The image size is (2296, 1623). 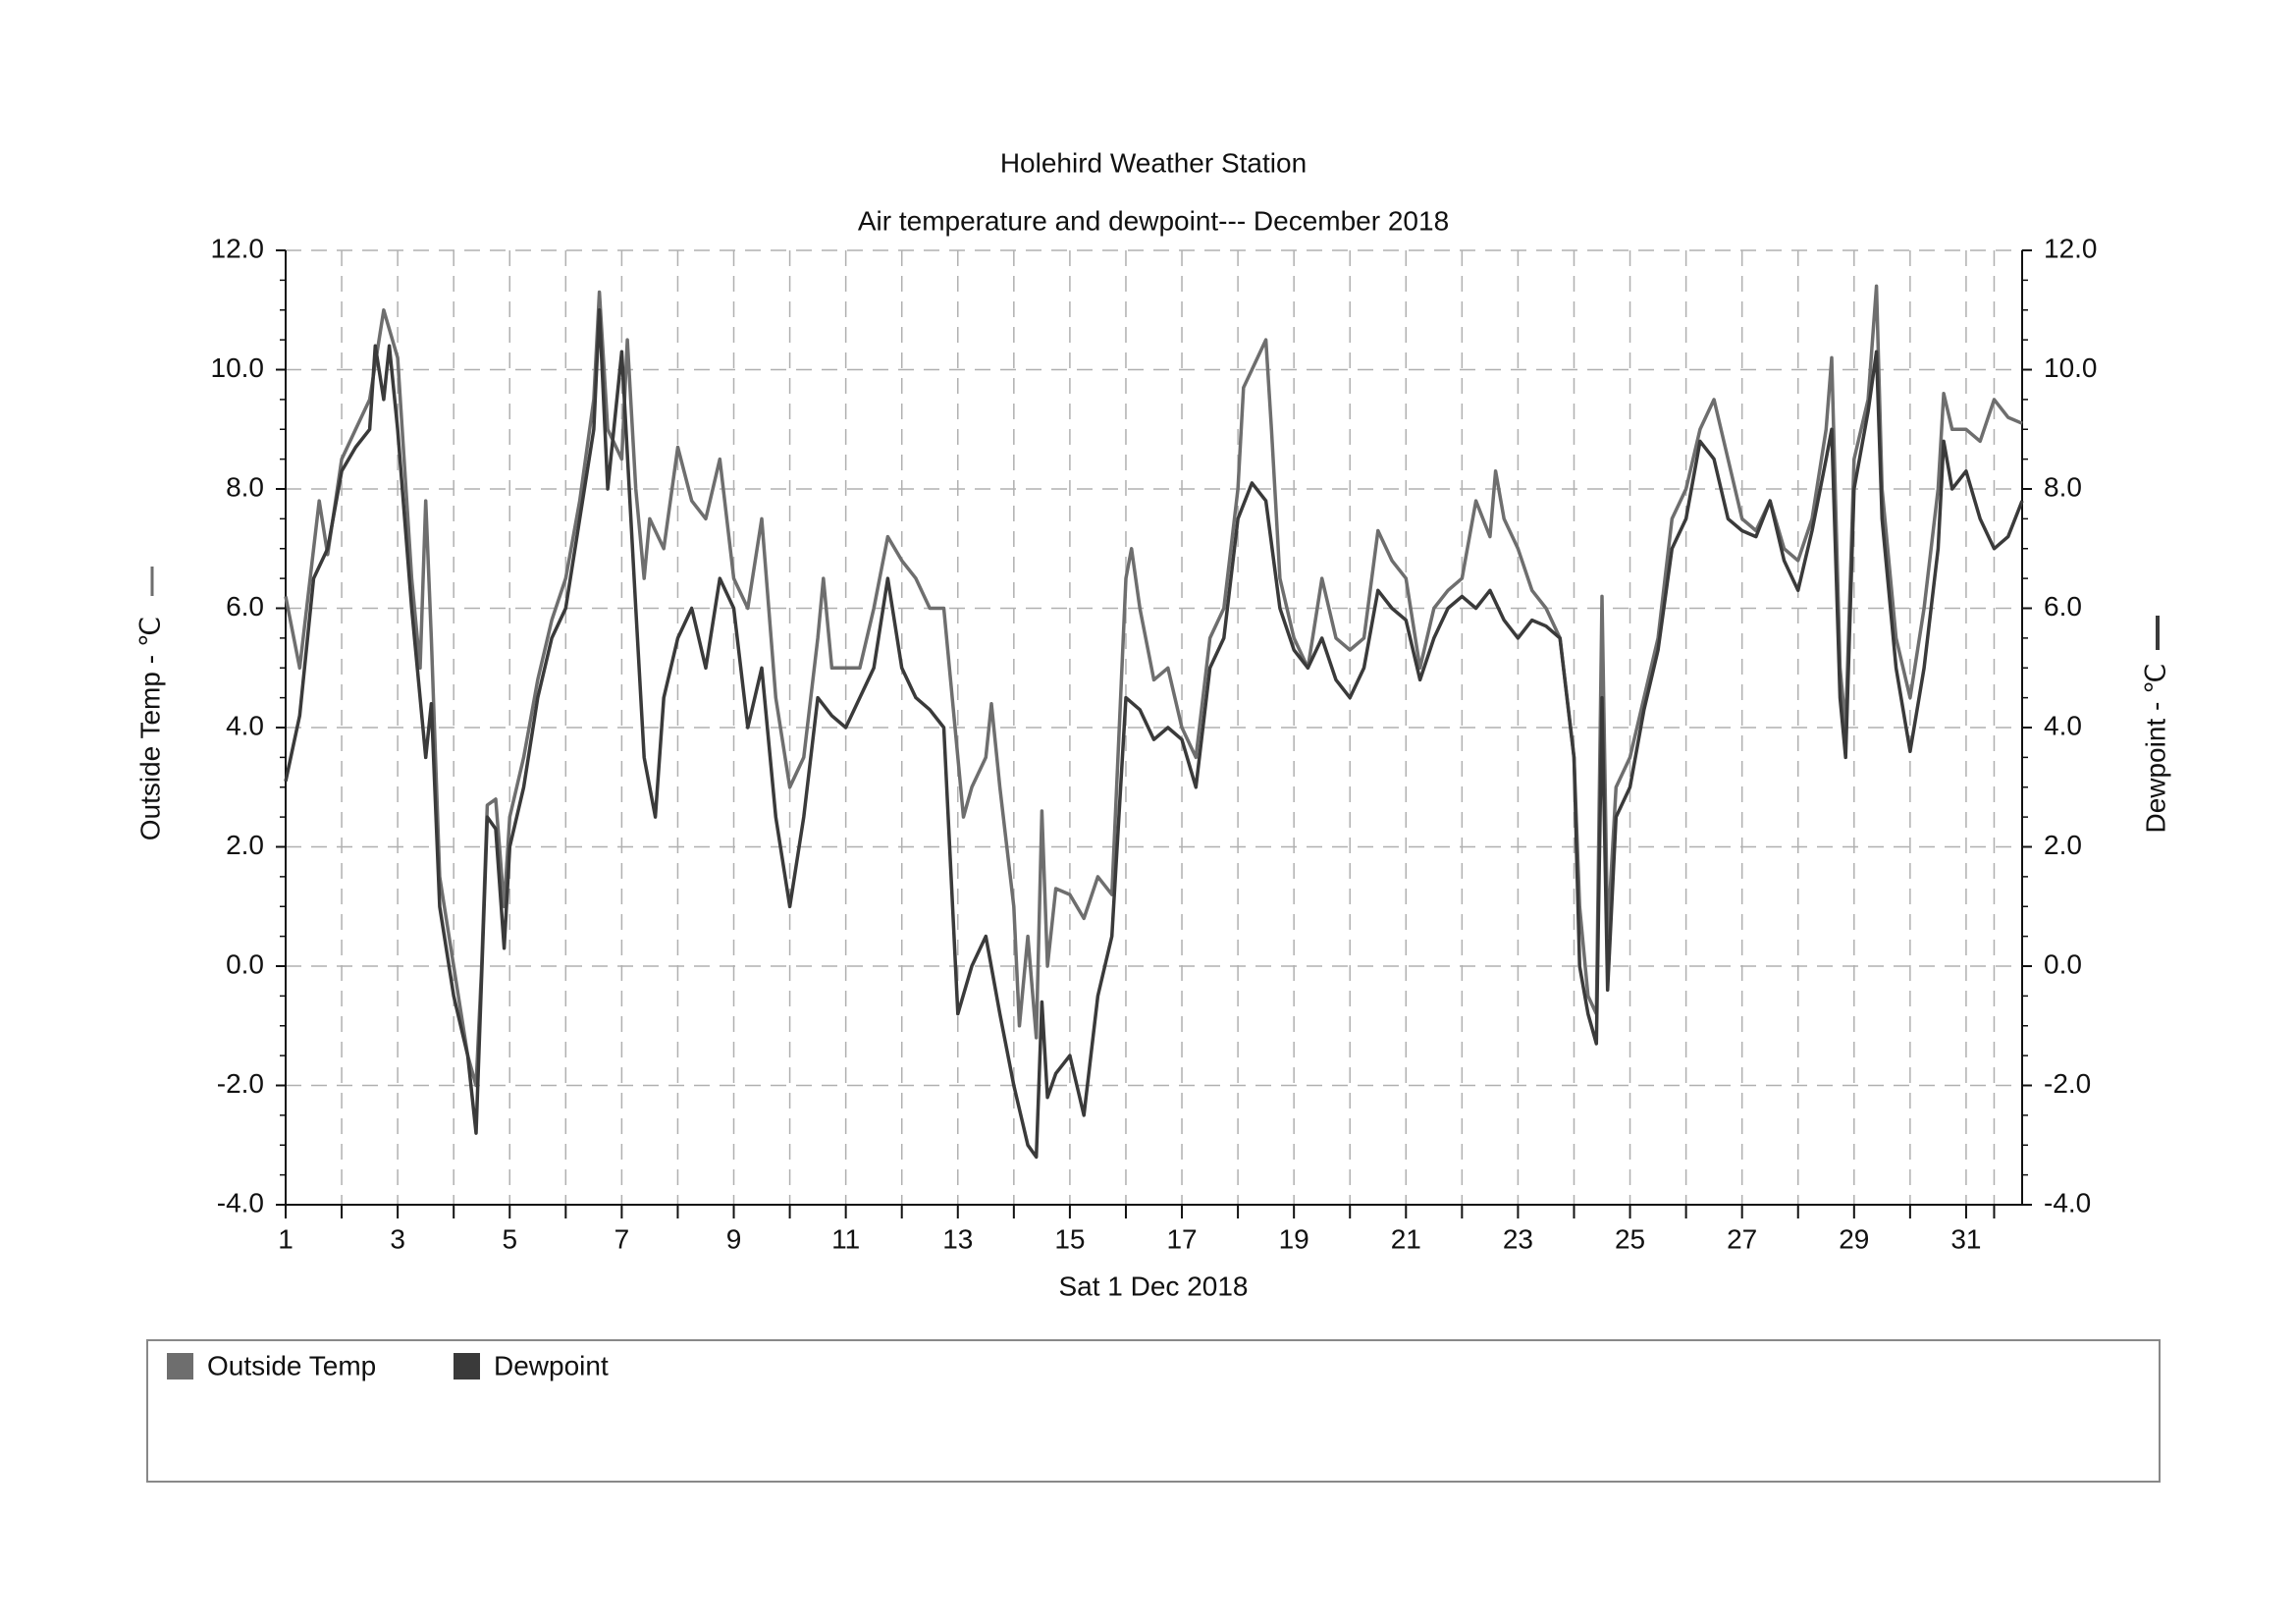 What do you see at coordinates (622, 1238) in the screenshot?
I see `x-tick-label: 7` at bounding box center [622, 1238].